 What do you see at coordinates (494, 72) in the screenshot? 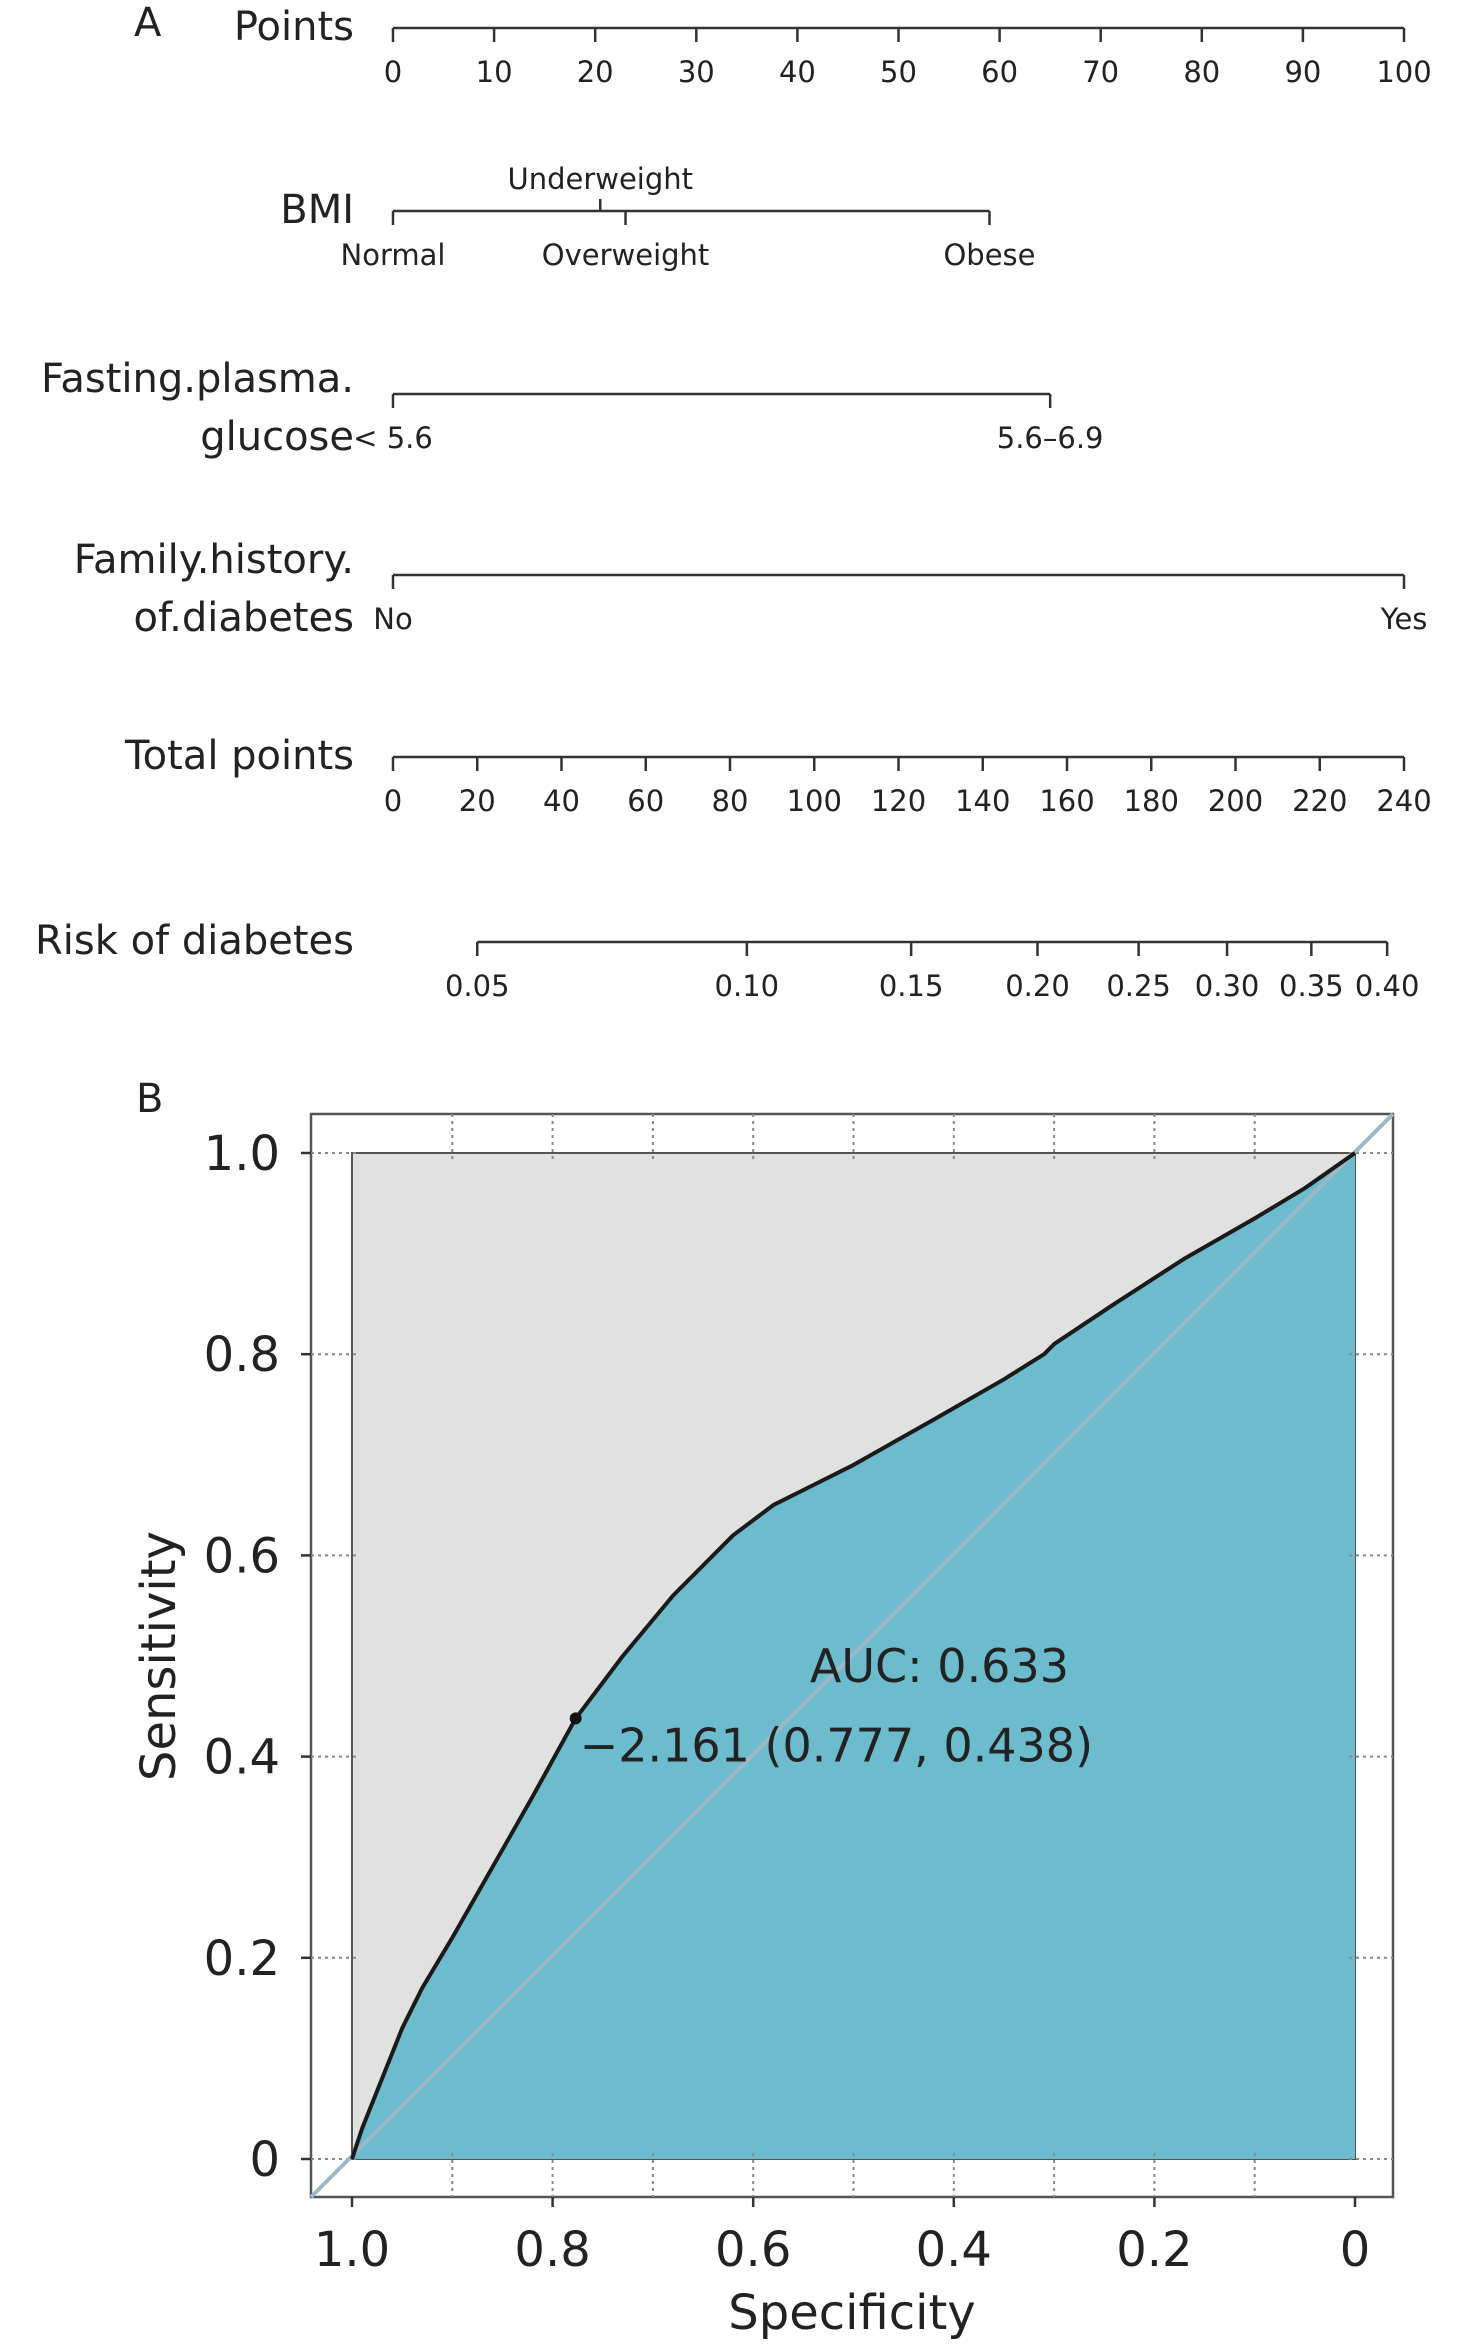
I see `scale-tick-label: 10` at bounding box center [494, 72].